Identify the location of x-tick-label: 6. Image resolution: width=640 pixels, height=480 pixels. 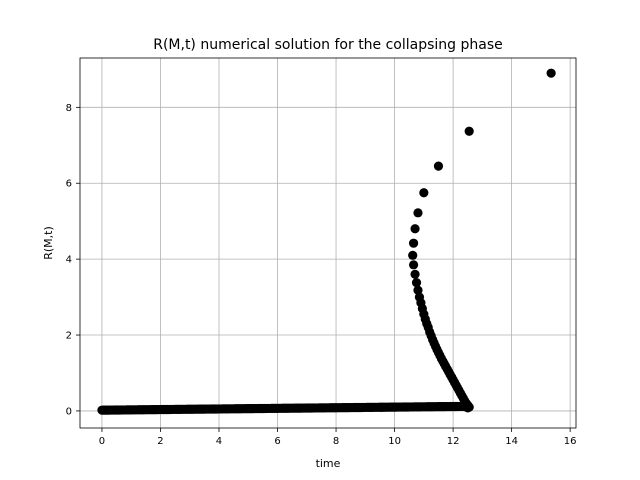
(277, 441).